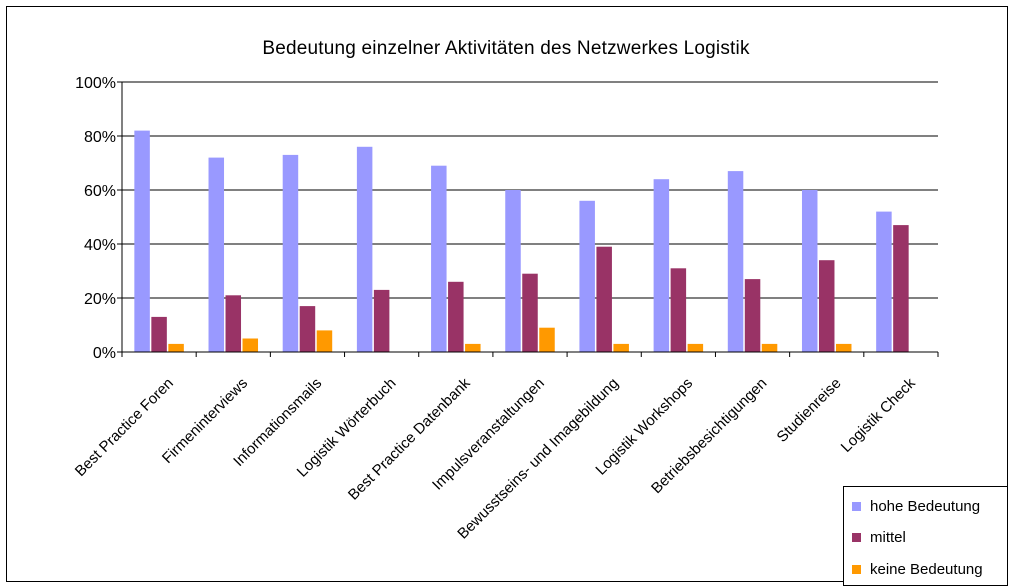 The image size is (1012, 586). I want to click on y-tick-label: 80%, so click(100, 137).